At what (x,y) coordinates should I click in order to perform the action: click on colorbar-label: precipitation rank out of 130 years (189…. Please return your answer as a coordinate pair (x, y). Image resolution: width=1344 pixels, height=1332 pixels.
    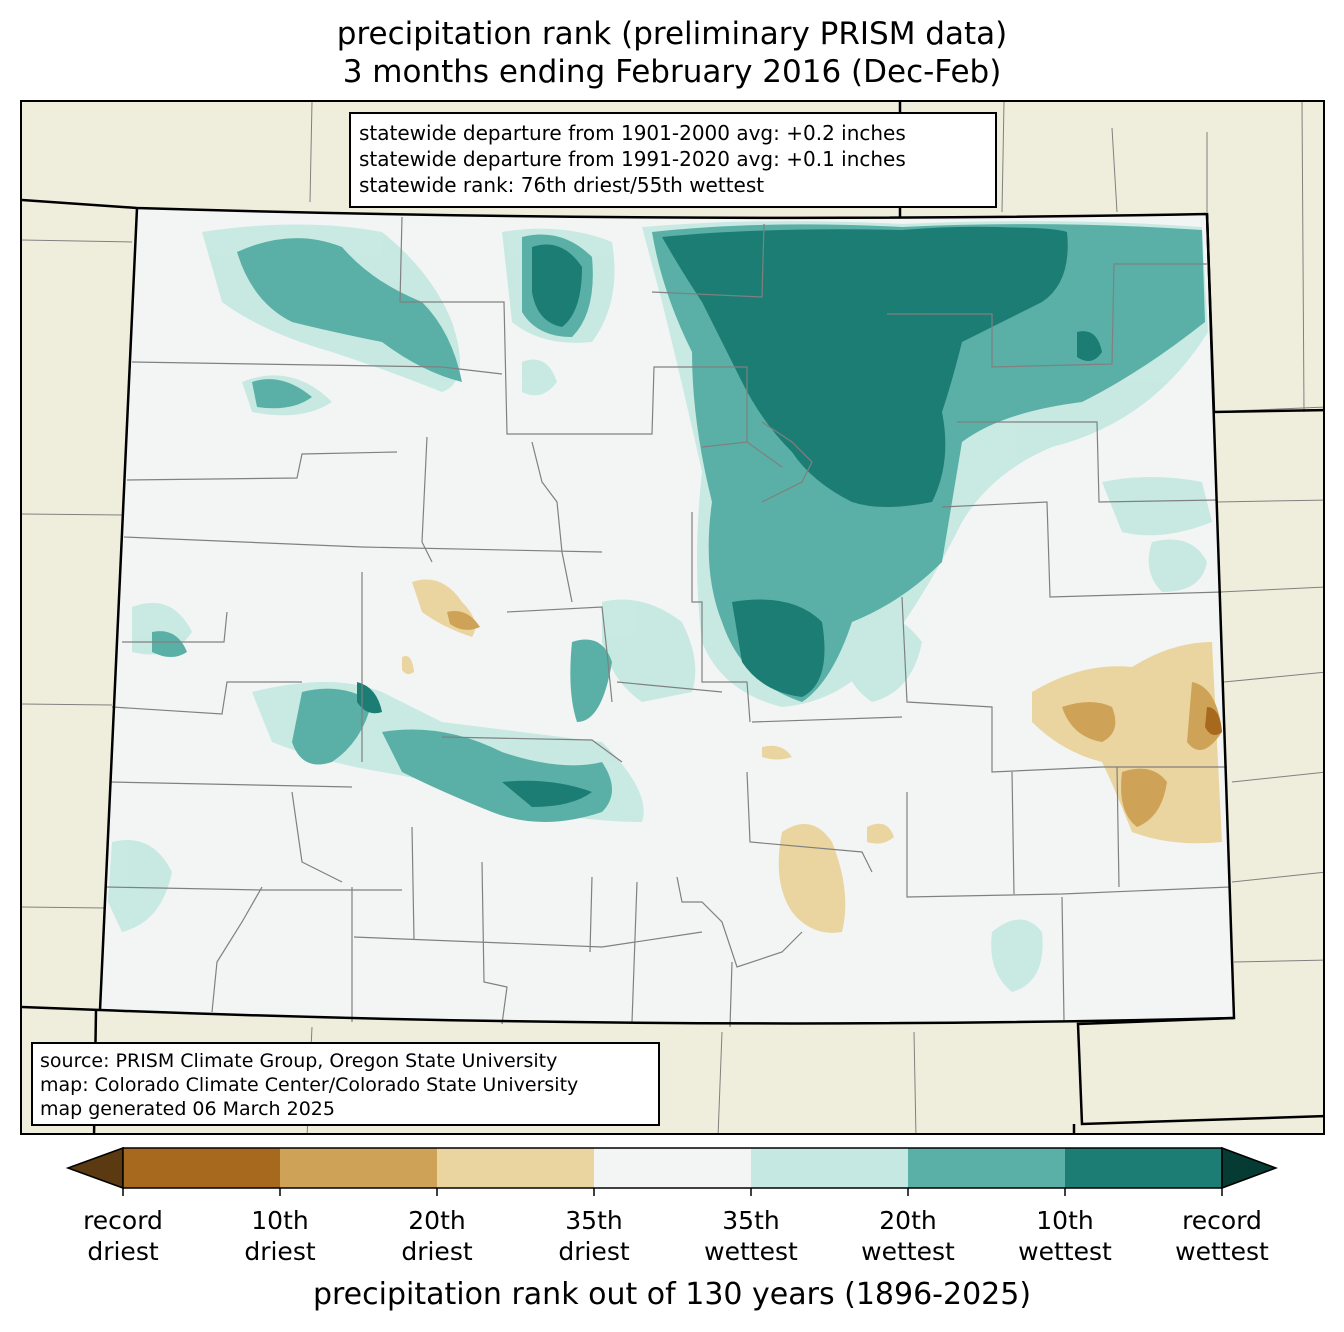
    Looking at the image, I should click on (672, 1294).